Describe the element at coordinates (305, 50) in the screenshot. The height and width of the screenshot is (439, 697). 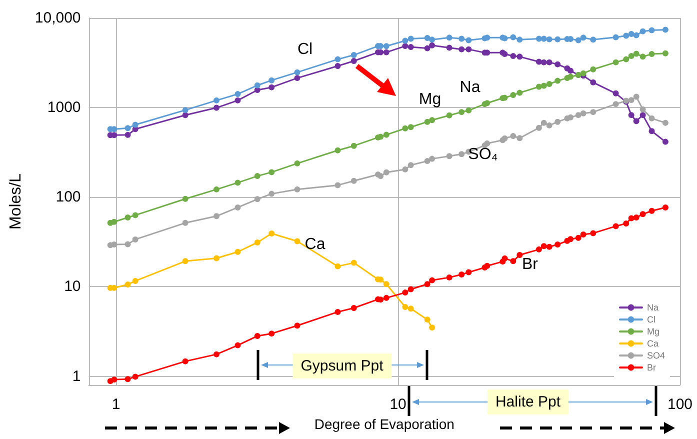
I see `annotation: Cl` at that location.